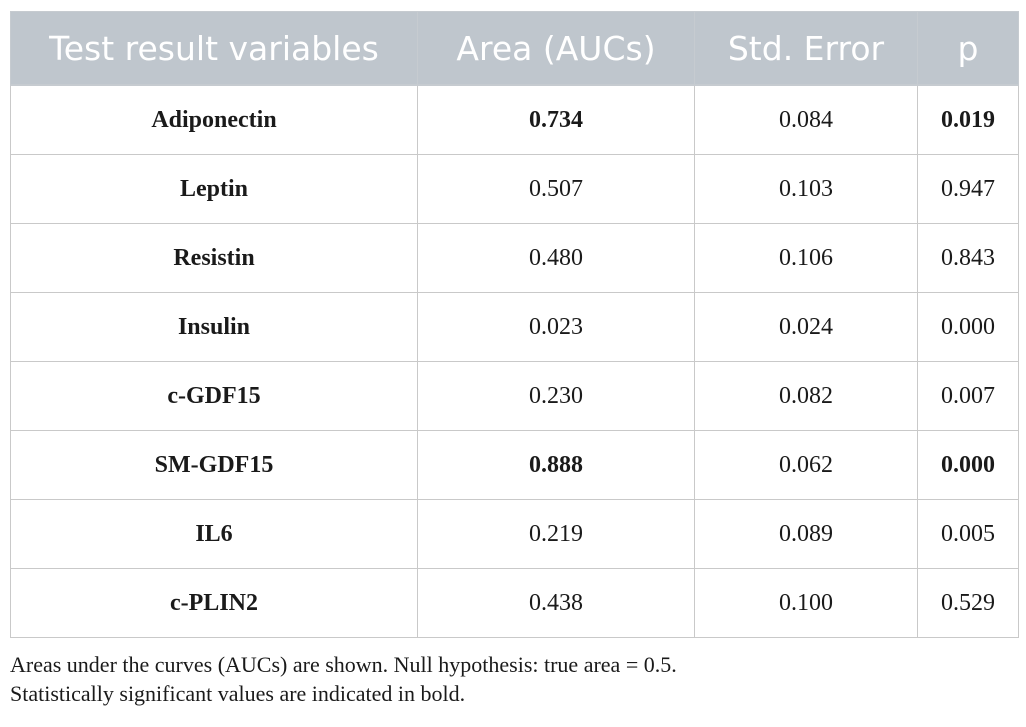 Image resolution: width=1026 pixels, height=727 pixels. Describe the element at coordinates (806, 119) in the screenshot. I see `cell-std-error: 0.084` at that location.